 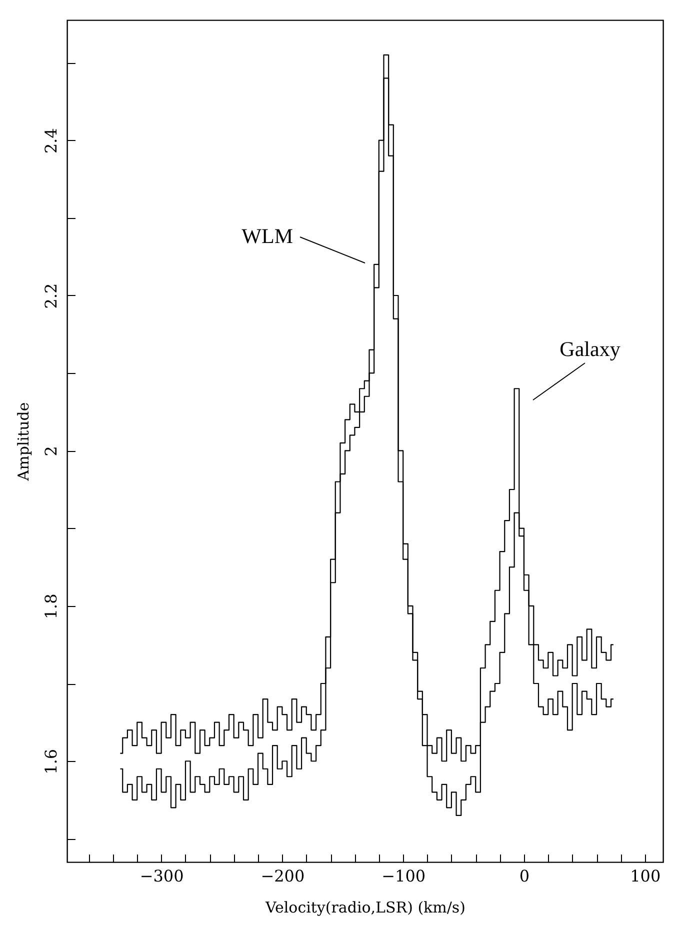 I want to click on x-tick-label: −200, so click(x=282, y=876).